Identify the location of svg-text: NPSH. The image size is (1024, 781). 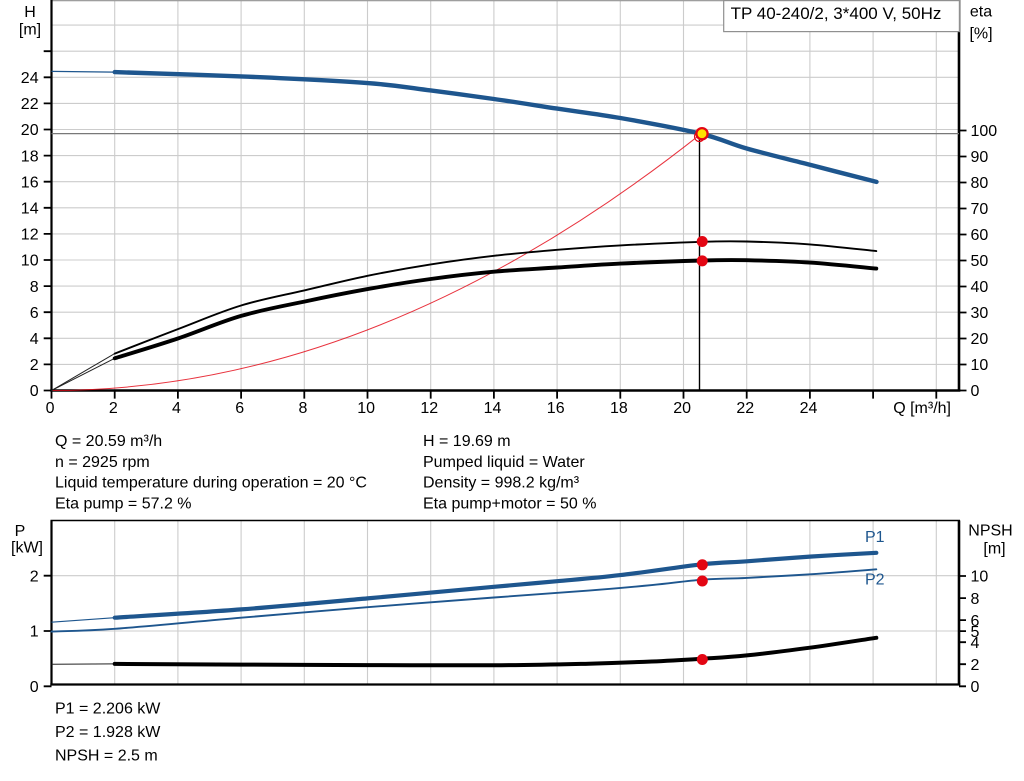
(990, 531).